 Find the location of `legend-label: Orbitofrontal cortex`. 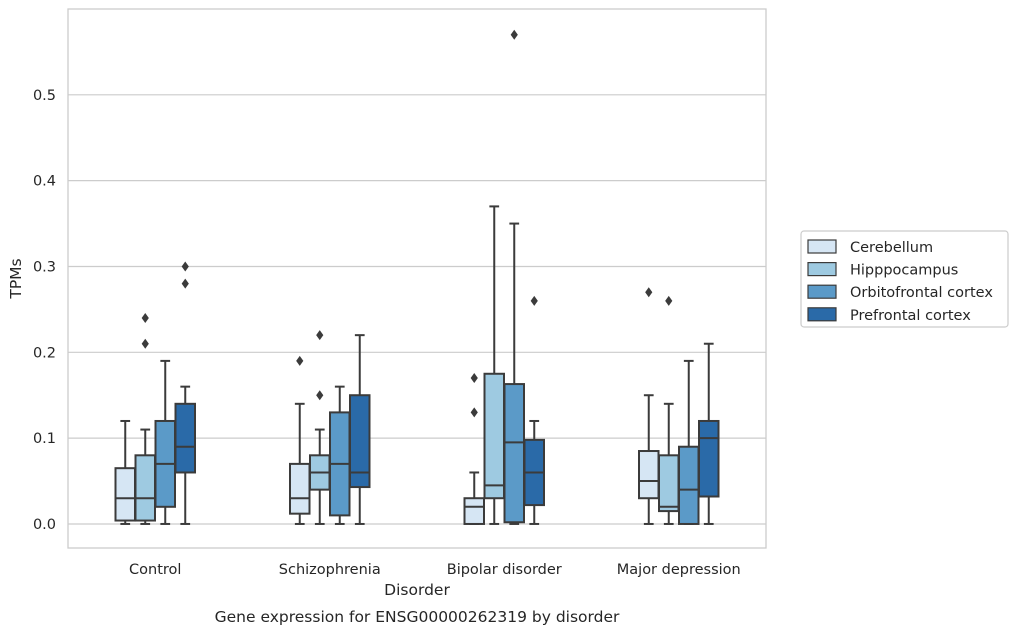

legend-label: Orbitofrontal cortex is located at coordinates (921, 293).